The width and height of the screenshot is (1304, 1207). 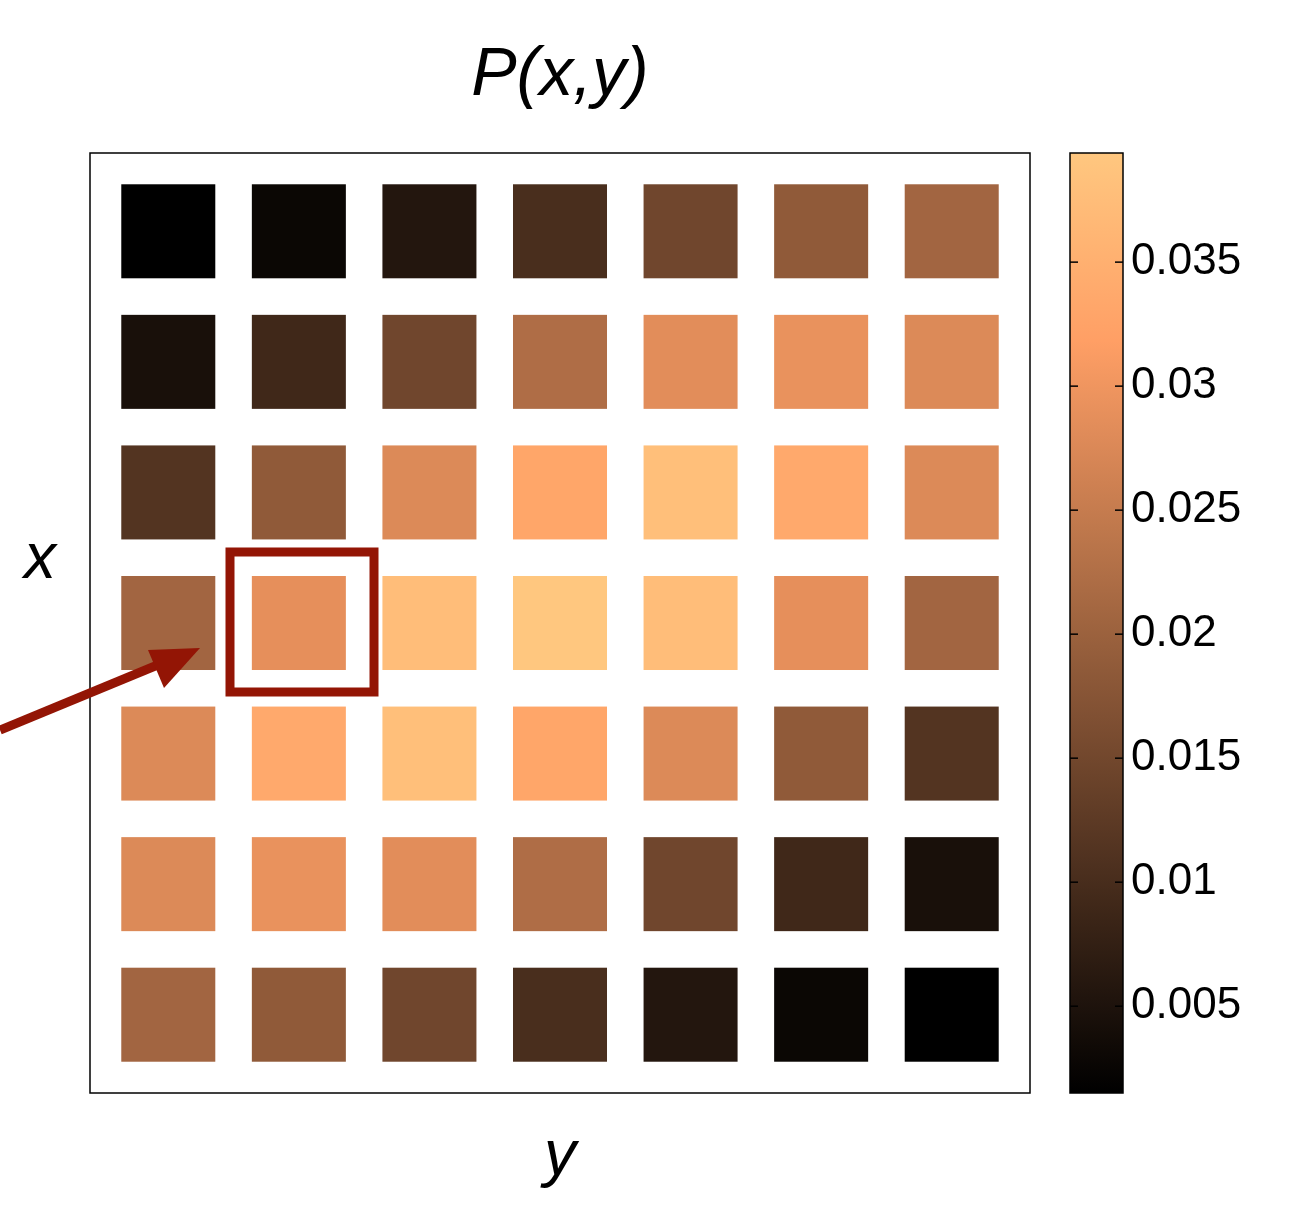 I want to click on y-axis-title: x, so click(x=39, y=556).